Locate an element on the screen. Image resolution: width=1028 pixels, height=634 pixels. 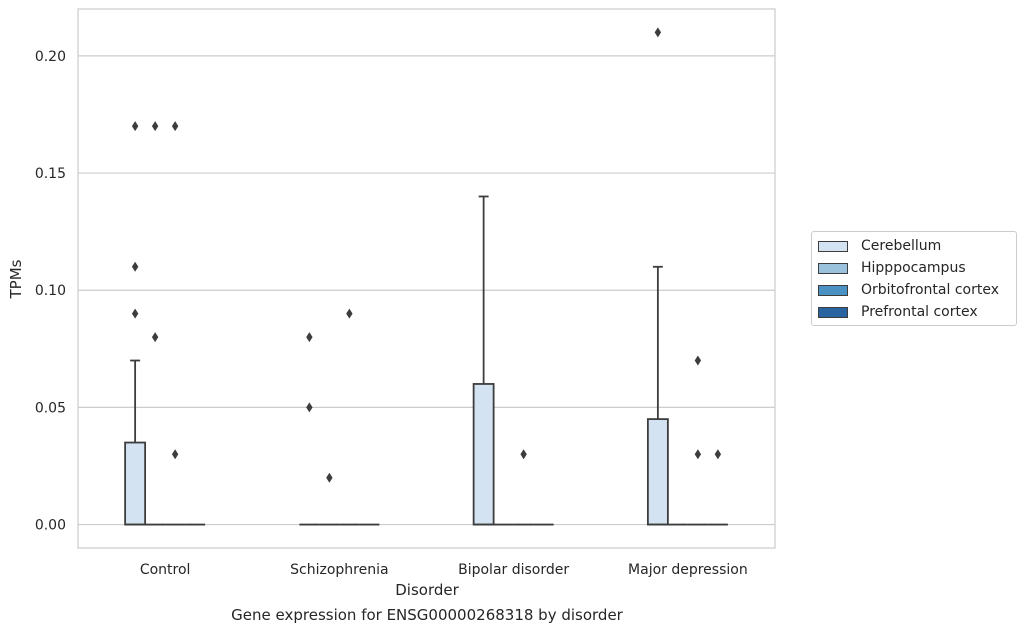
legend-swatch-orbitofrontal-cortex is located at coordinates (833, 290).